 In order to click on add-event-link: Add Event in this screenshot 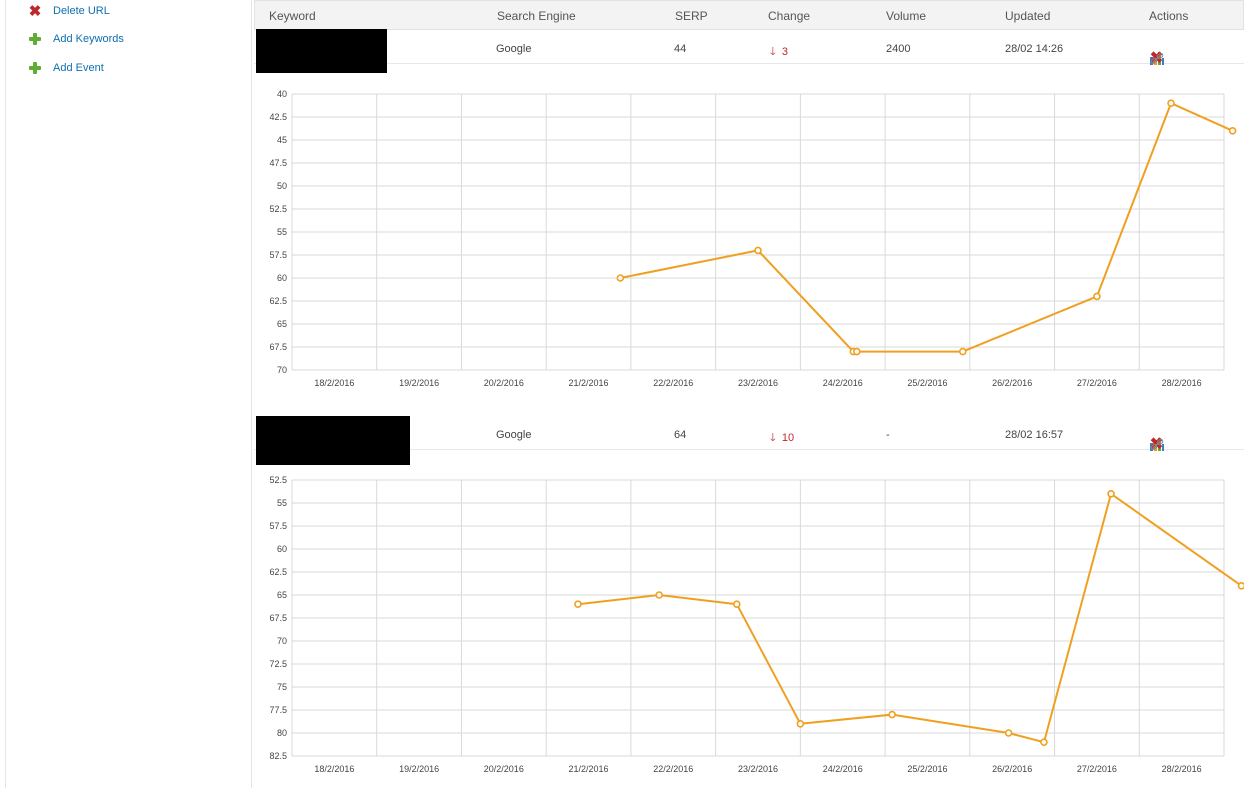, I will do `click(66, 68)`.